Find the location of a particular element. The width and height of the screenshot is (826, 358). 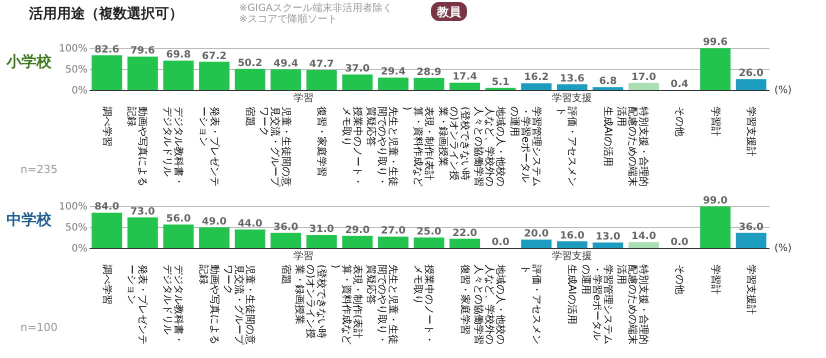

data-label: 16.2 is located at coordinates (536, 78).